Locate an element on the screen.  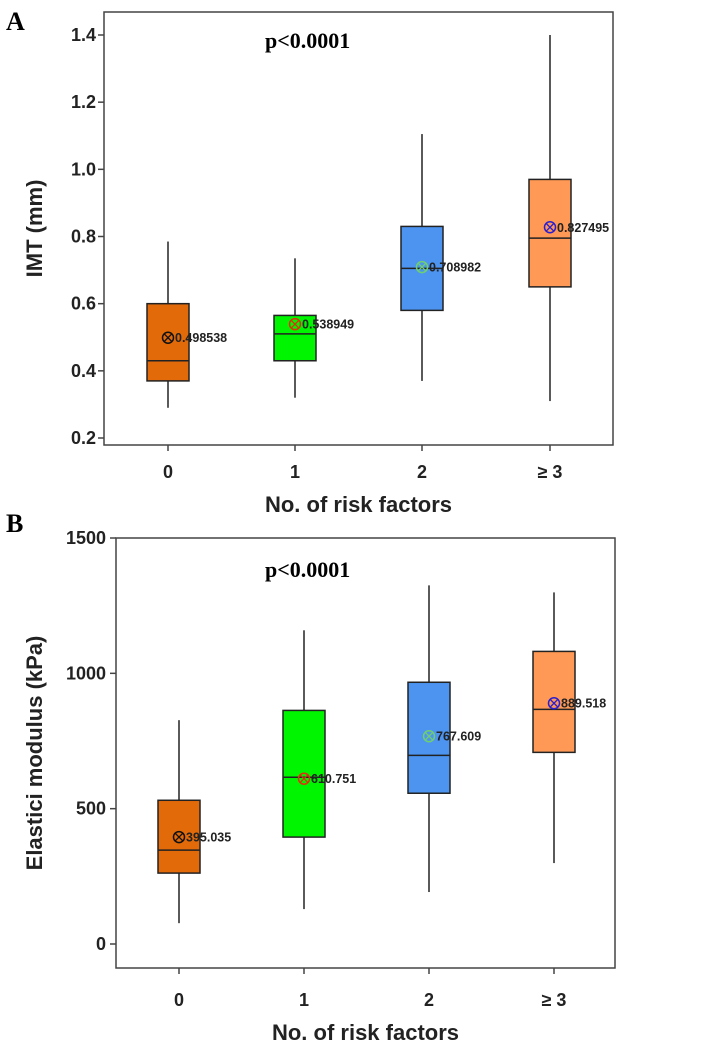
box-2: 767.609 is located at coordinates (444, 739).